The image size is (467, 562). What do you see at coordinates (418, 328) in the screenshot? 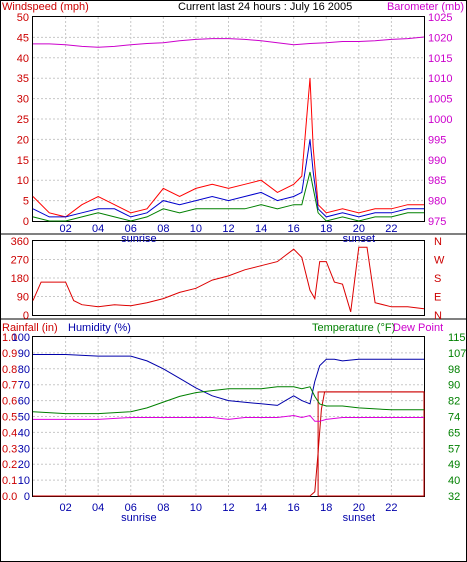
I see `dewpoint-axis-title: Dew Point` at bounding box center [418, 328].